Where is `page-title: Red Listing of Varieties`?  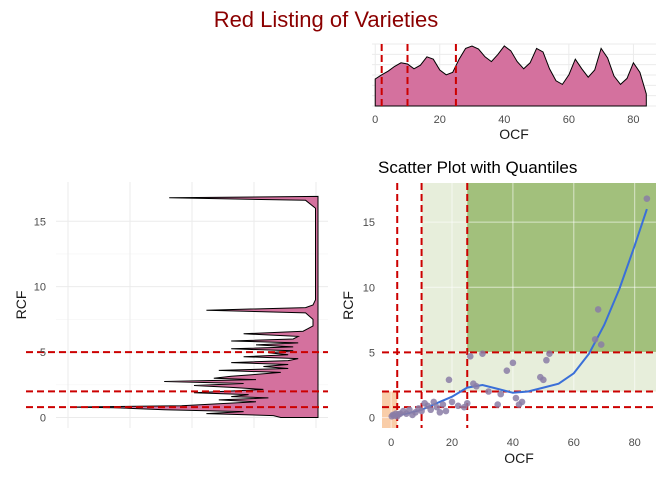 page-title: Red Listing of Varieties is located at coordinates (326, 19).